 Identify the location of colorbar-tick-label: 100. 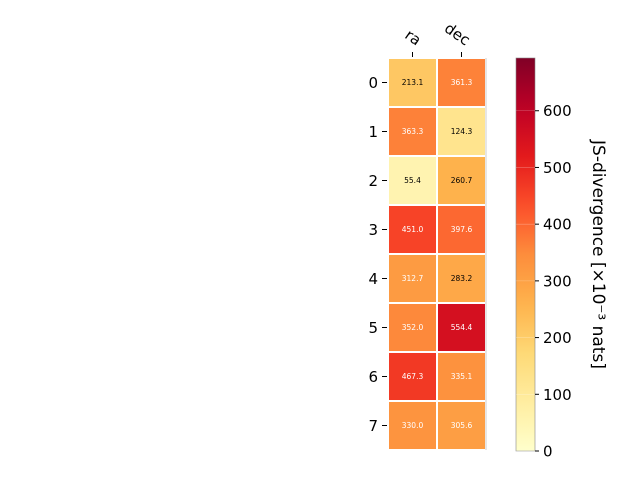
(557, 395).